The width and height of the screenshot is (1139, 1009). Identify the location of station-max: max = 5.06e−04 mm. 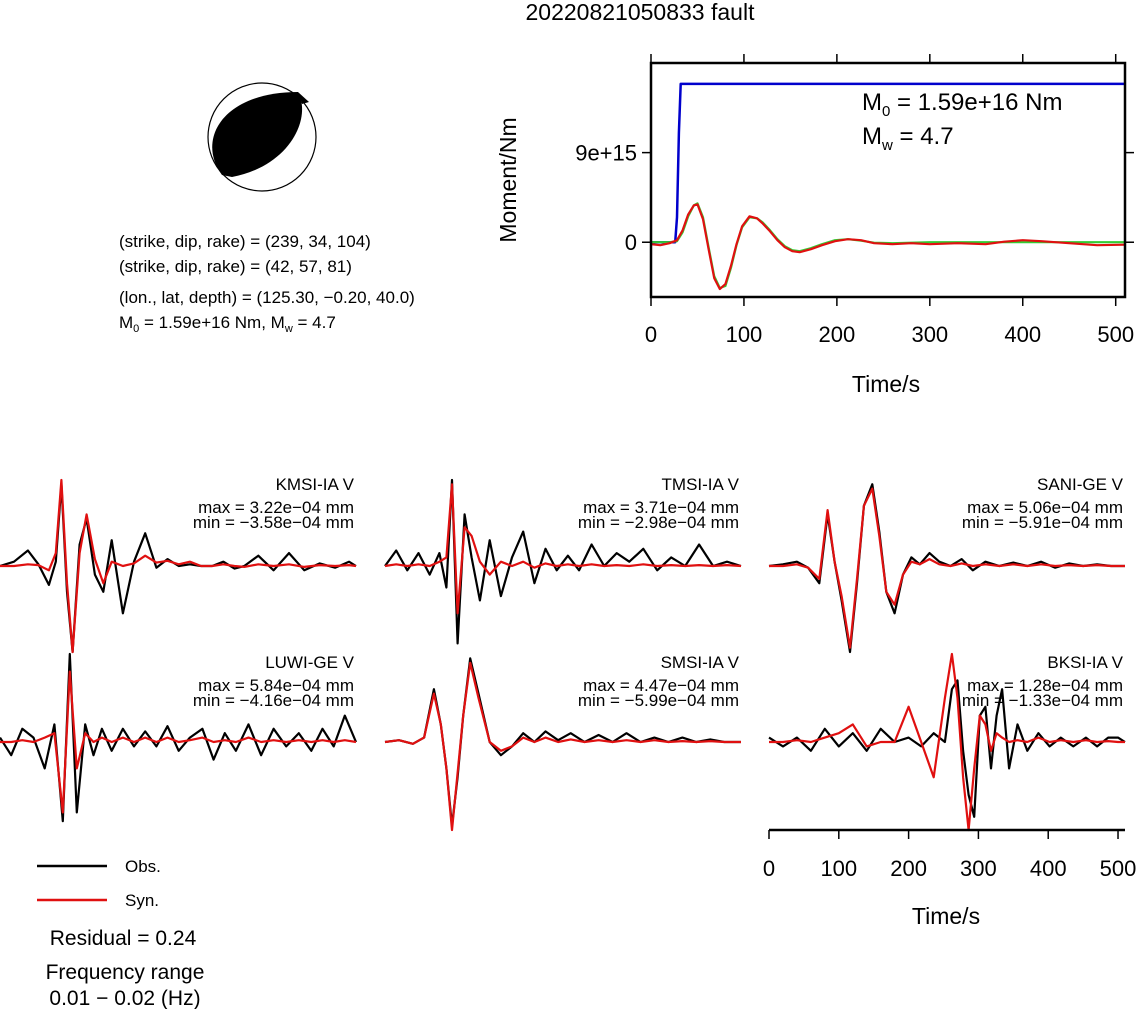
(1045, 507).